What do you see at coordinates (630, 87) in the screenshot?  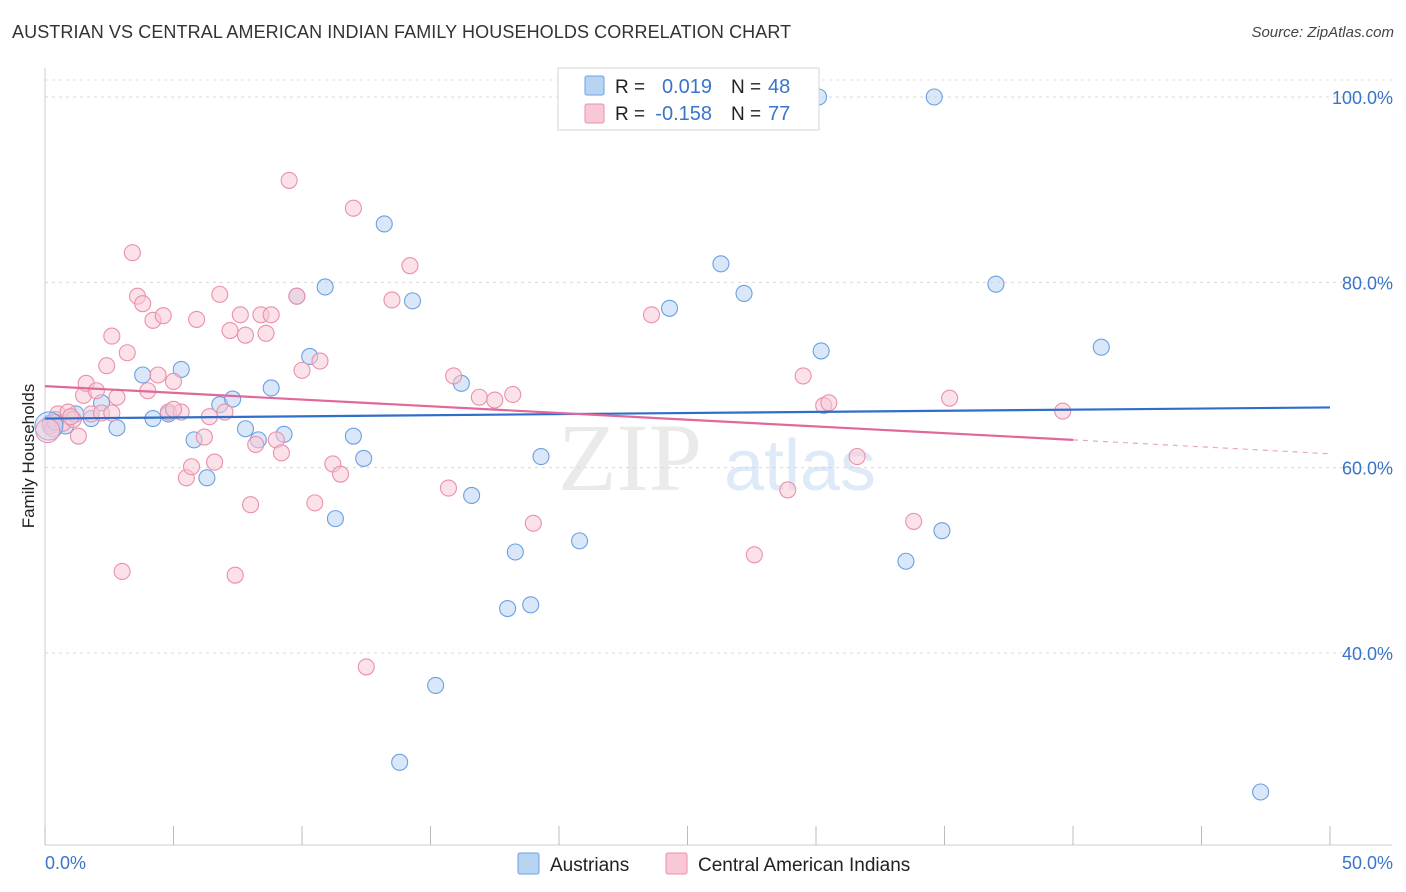 I see `stats-r-label: R =` at bounding box center [630, 87].